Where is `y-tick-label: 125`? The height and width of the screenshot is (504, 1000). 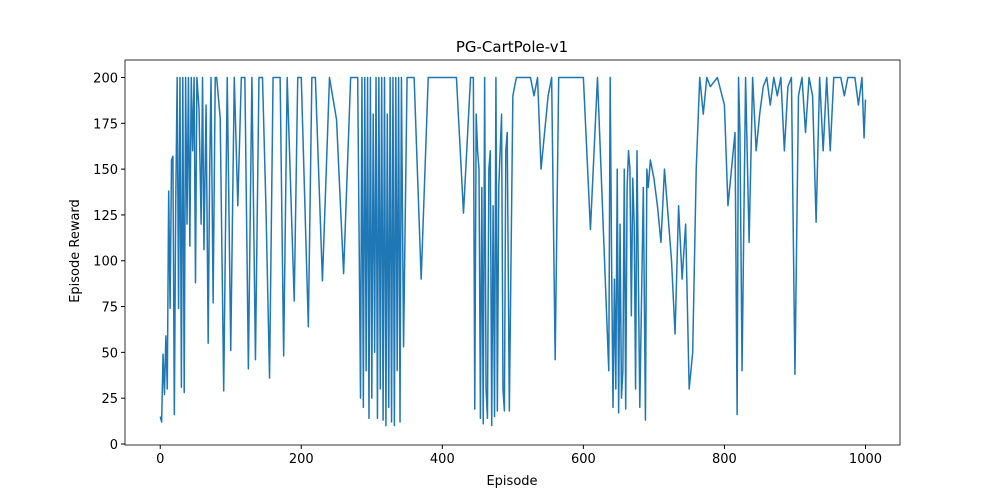 y-tick-label: 125 is located at coordinates (105, 216).